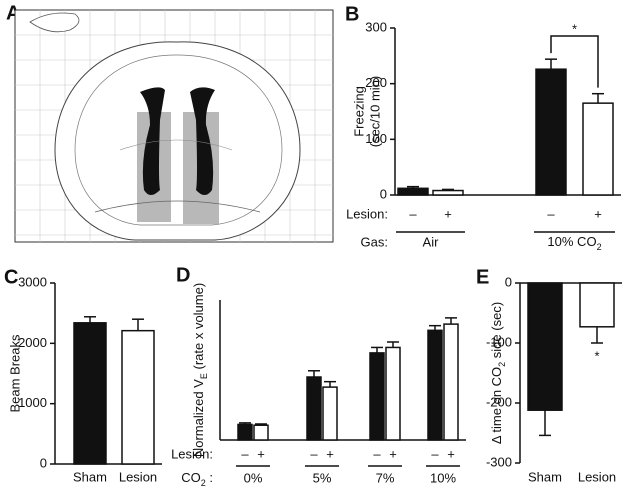  I want to click on y-axis-label: Beam Breaks, so click(14, 373).